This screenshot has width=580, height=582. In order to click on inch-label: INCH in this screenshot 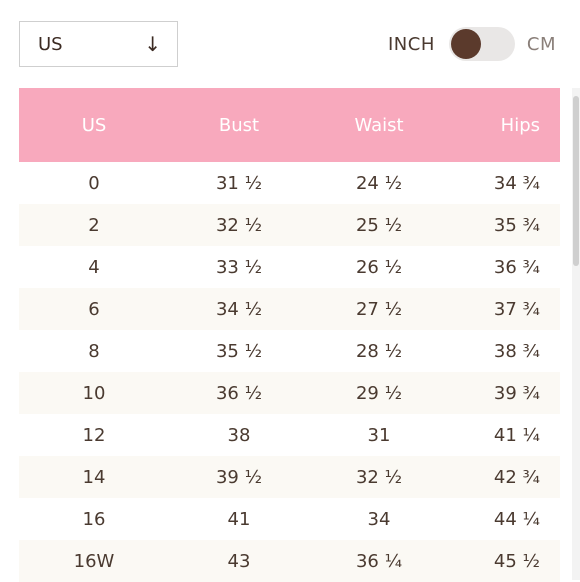, I will do `click(411, 44)`.